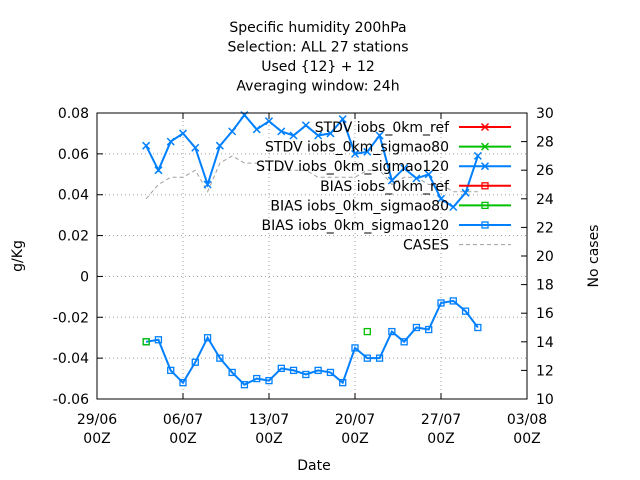 The width and height of the screenshot is (640, 480). What do you see at coordinates (71, 318) in the screenshot?
I see `y-tick-label: -0.02` at bounding box center [71, 318].